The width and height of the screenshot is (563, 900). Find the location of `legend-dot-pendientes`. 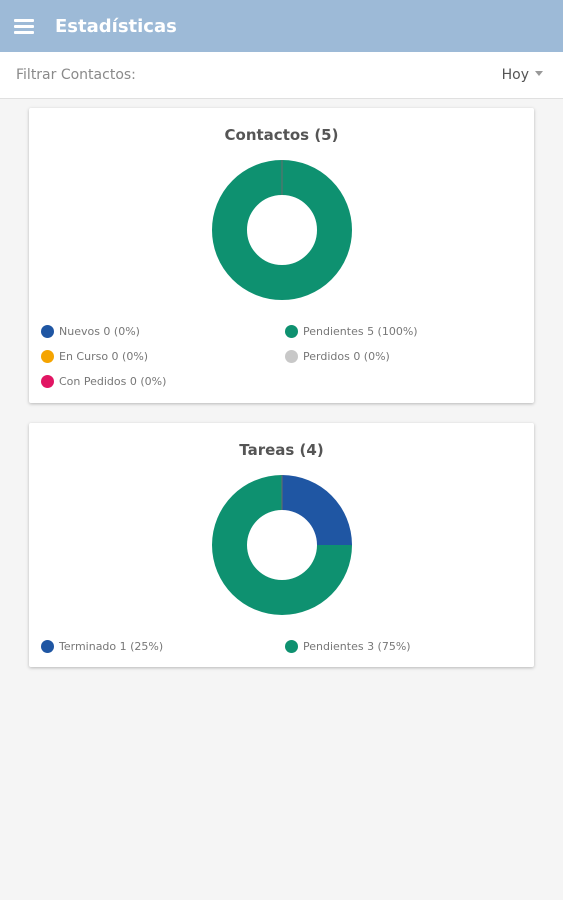

legend-dot-pendientes is located at coordinates (291, 331).